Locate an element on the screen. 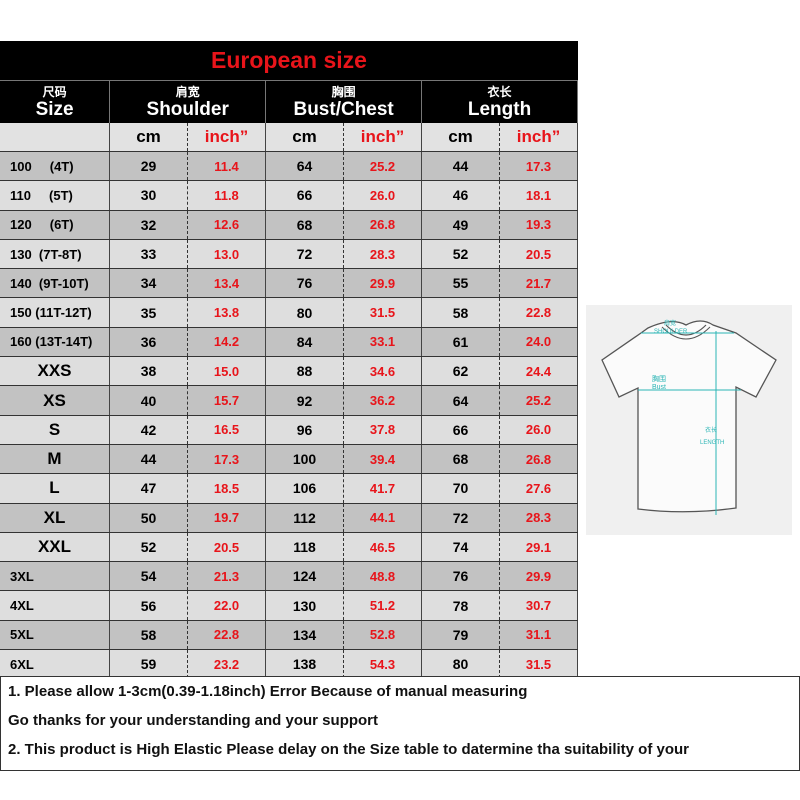 Image resolution: width=800 pixels, height=800 pixels. header-length-cn: 衣长 is located at coordinates (499, 92).